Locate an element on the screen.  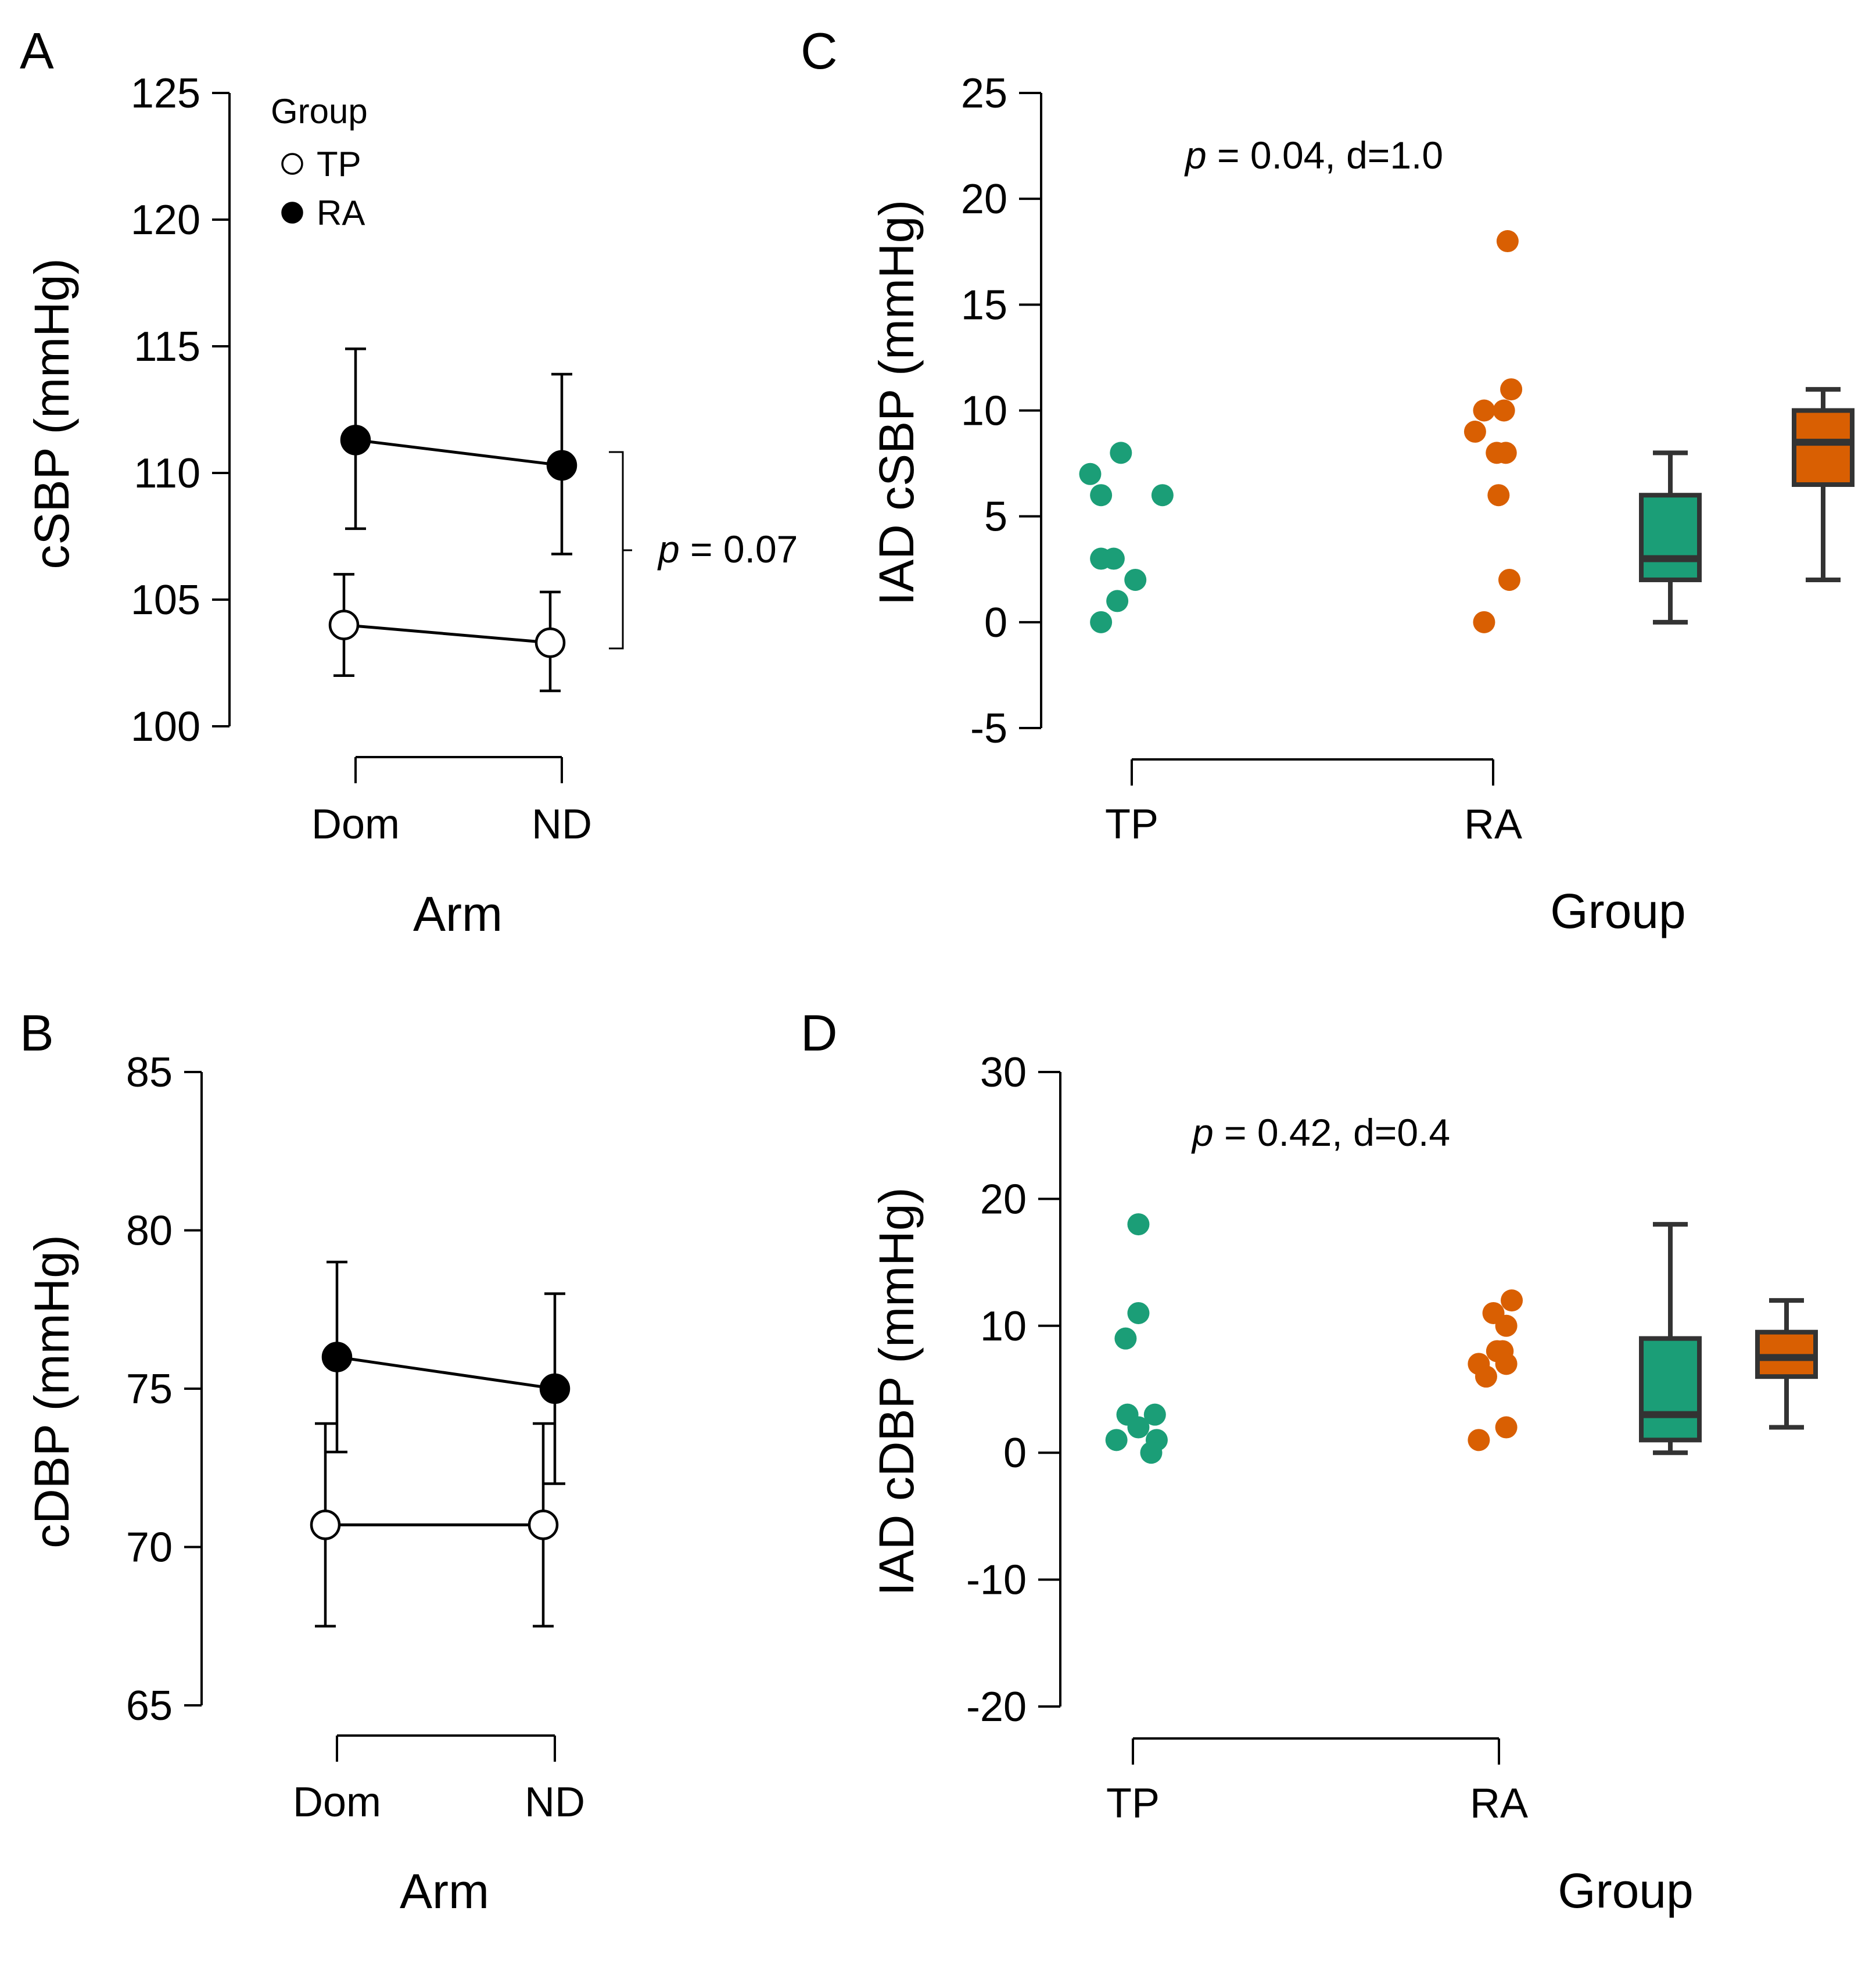
legend-ra-marker is located at coordinates (292, 213).